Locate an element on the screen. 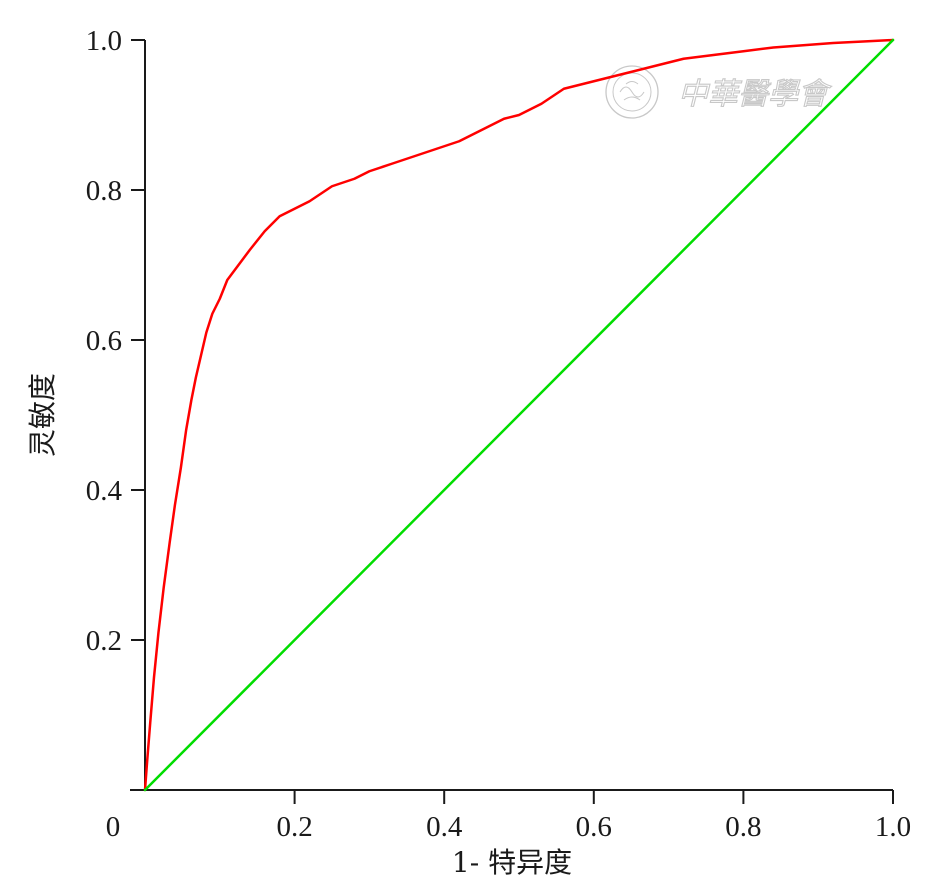 Image resolution: width=940 pixels, height=880 pixels. y-tick-label: 0.4 is located at coordinates (104, 491).